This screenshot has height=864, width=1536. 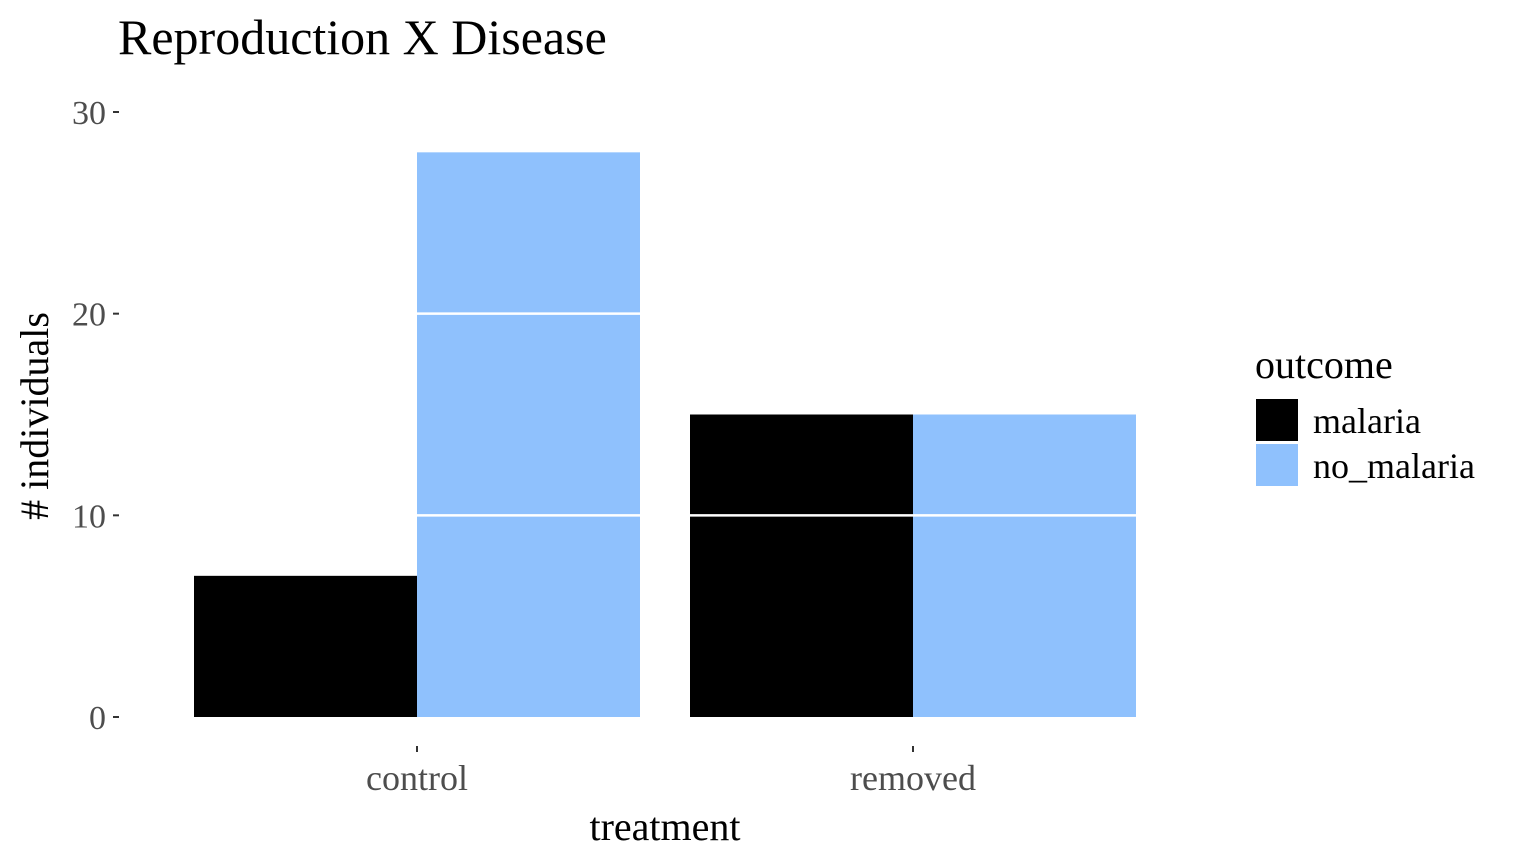 What do you see at coordinates (34, 416) in the screenshot?
I see `y-axis-label: # individuals` at bounding box center [34, 416].